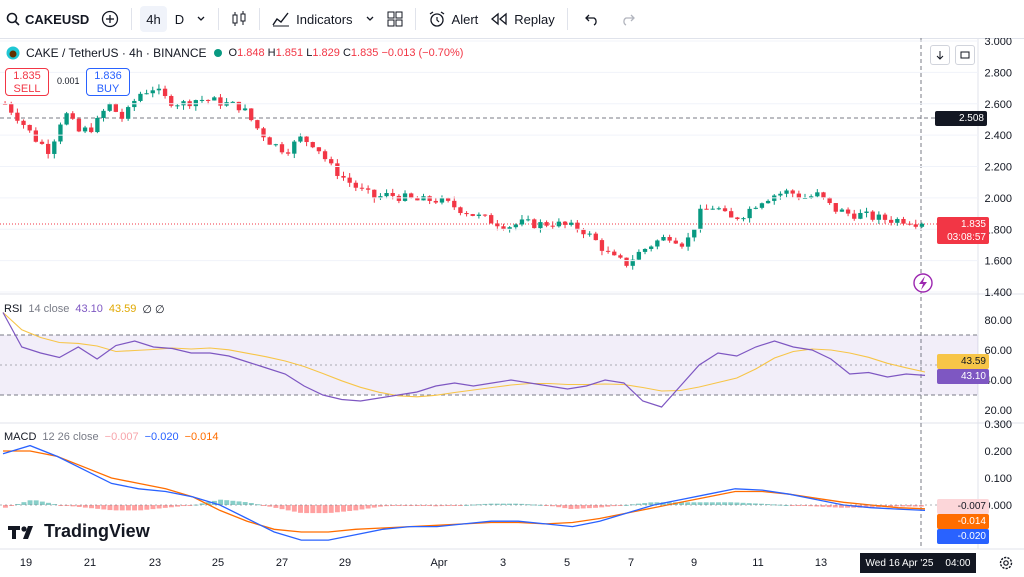  I want to click on timeframe-4h: 4h, so click(153, 19).